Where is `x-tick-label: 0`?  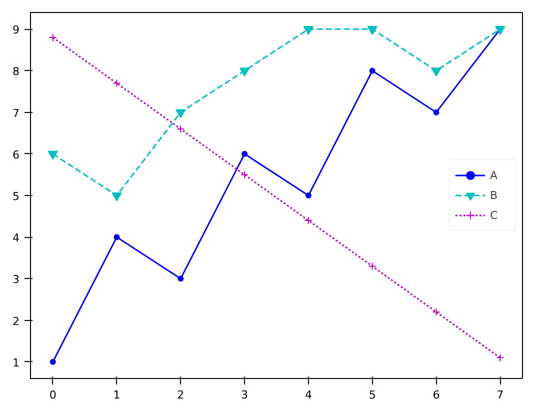 x-tick-label: 0 is located at coordinates (52, 395).